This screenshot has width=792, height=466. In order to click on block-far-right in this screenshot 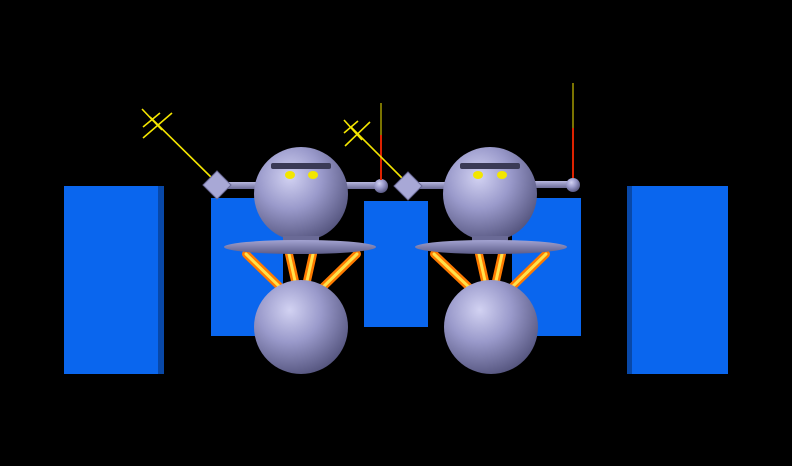, I will do `click(677, 280)`.